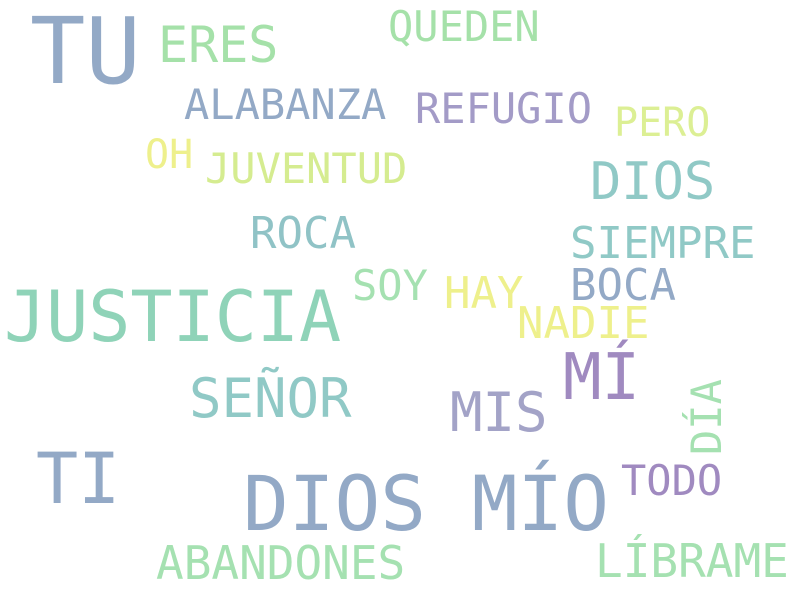  Describe the element at coordinates (303, 233) in the screenshot. I see `word-roca: ROCA` at that location.